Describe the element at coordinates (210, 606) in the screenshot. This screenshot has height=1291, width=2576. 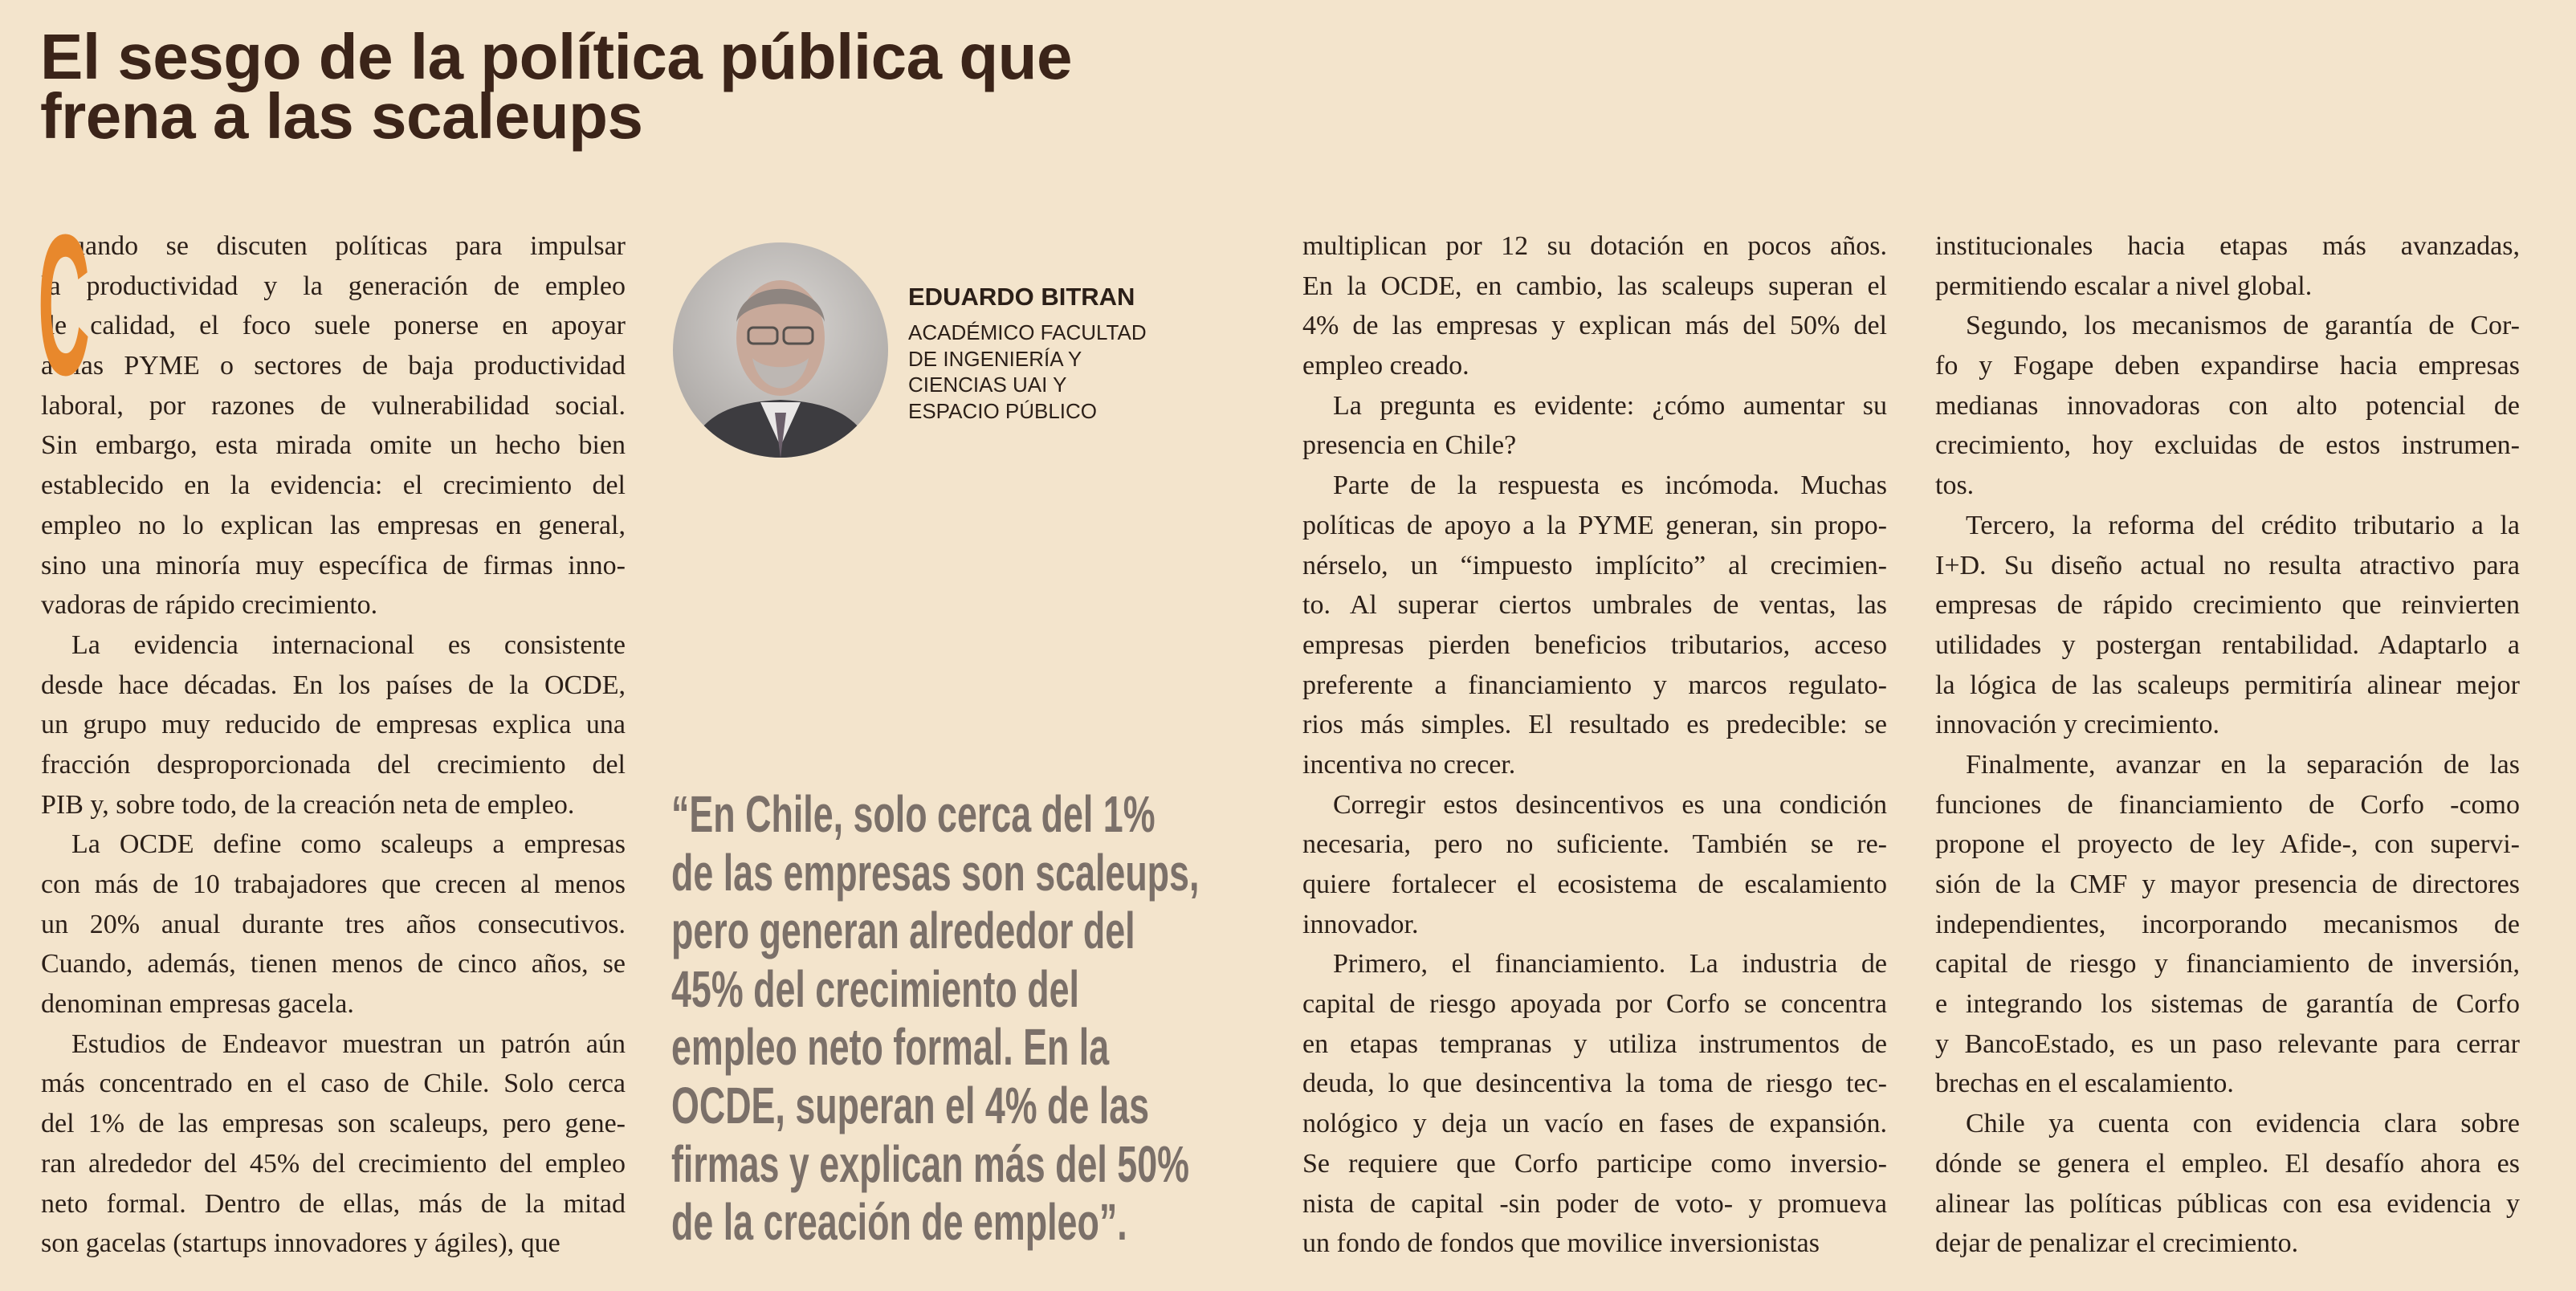
I see `text-line: vadoras de rápido crecimiento.` at that location.